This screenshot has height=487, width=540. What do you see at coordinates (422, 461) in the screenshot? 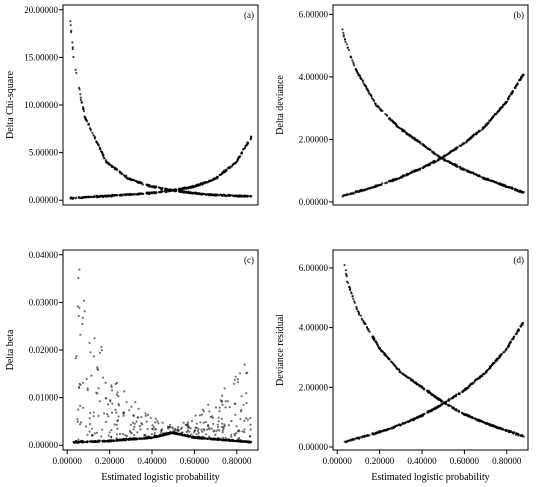
I see `x-tick-label: 0.40000` at bounding box center [422, 461].